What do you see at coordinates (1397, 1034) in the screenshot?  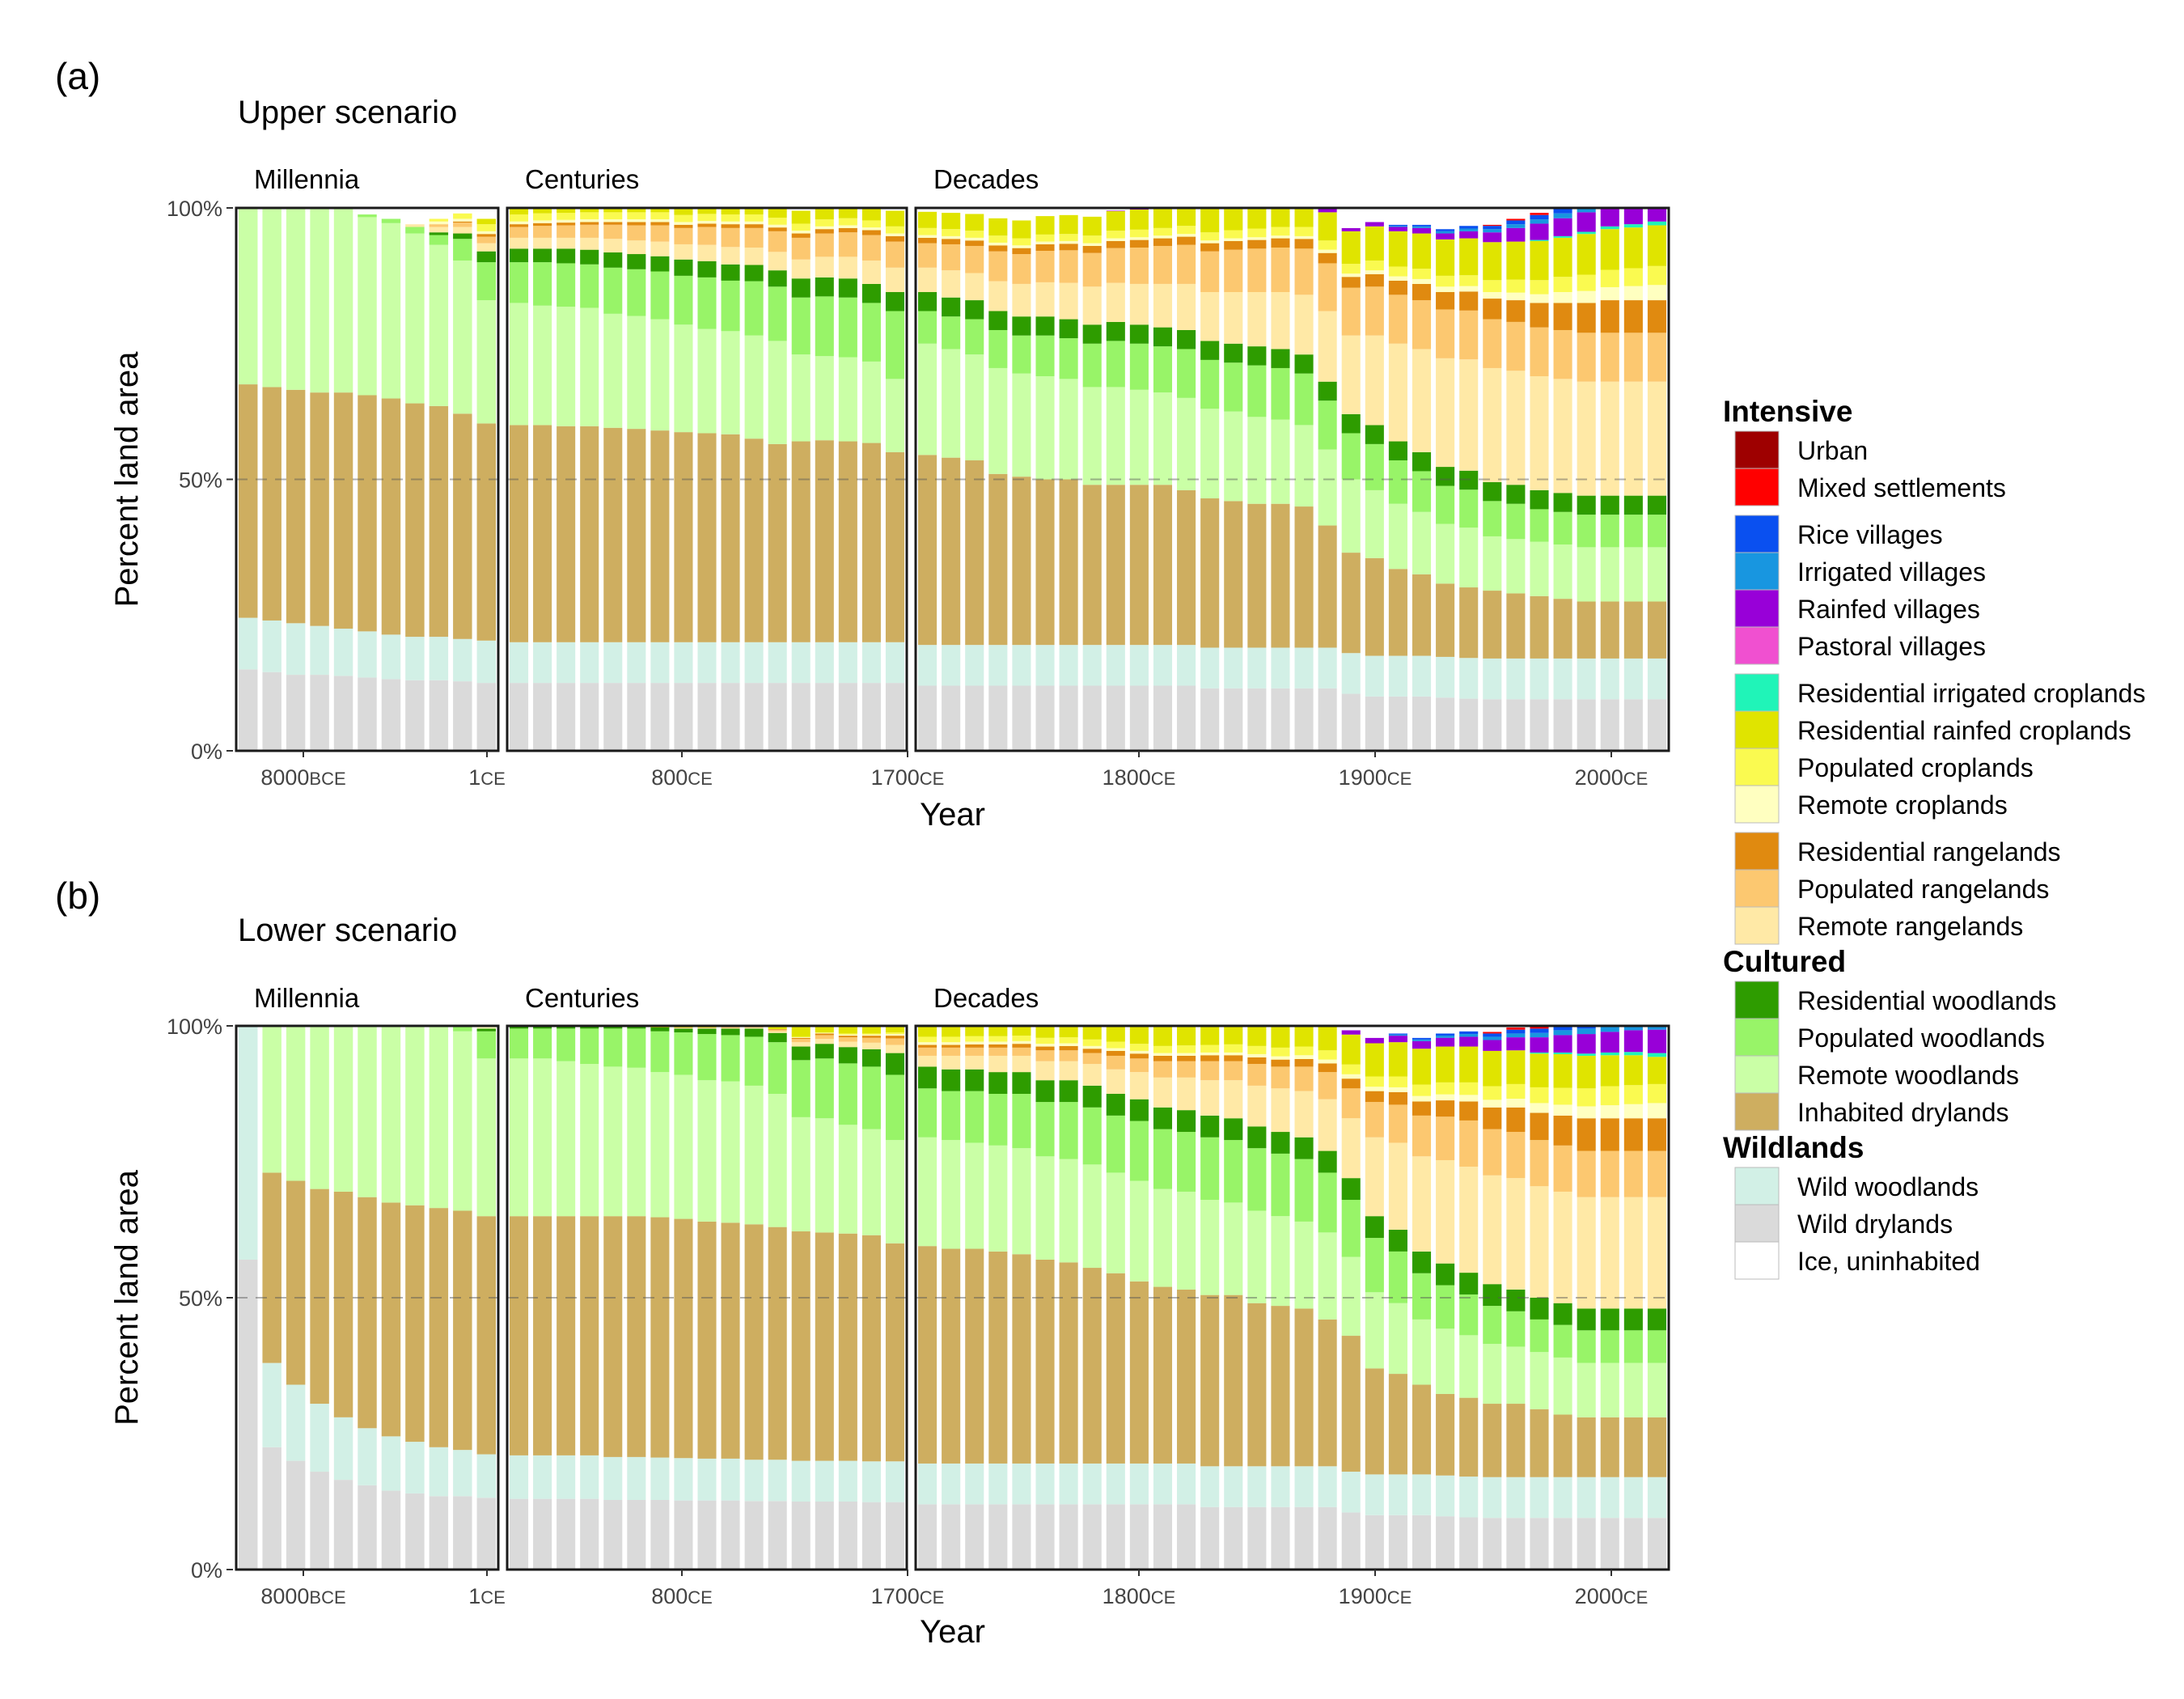 I see `bar-segment-rice` at bounding box center [1397, 1034].